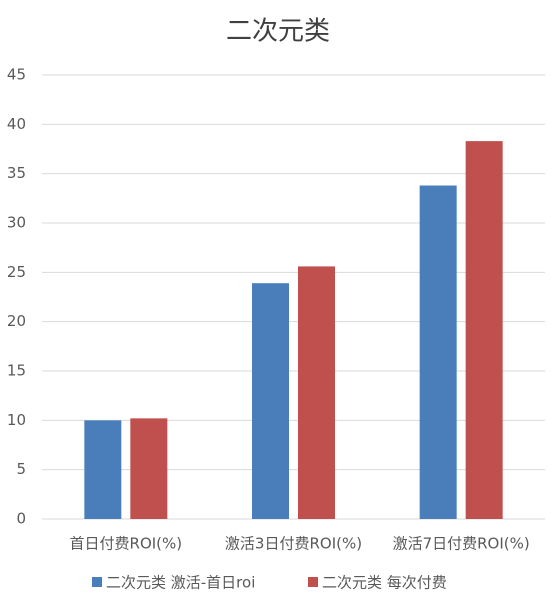 This screenshot has width=557, height=598. Describe the element at coordinates (16, 420) in the screenshot. I see `y-tick-label: 10` at that location.